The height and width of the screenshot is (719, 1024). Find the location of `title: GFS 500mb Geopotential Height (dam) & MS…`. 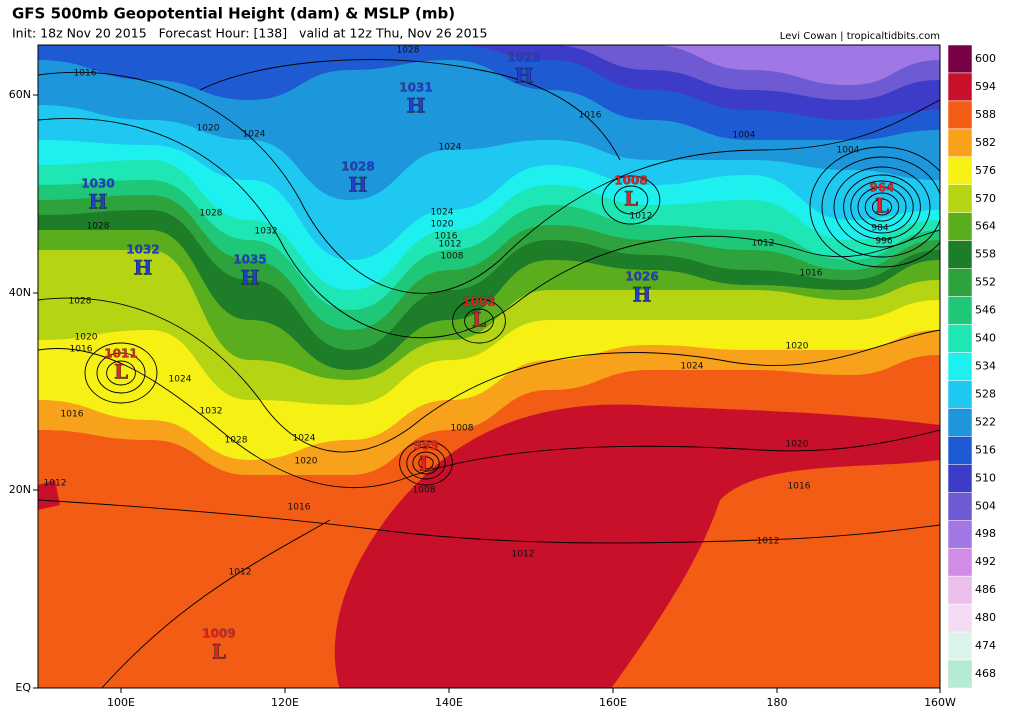

title: GFS 500mb Geopotential Height (dam) & MS… is located at coordinates (233, 14).